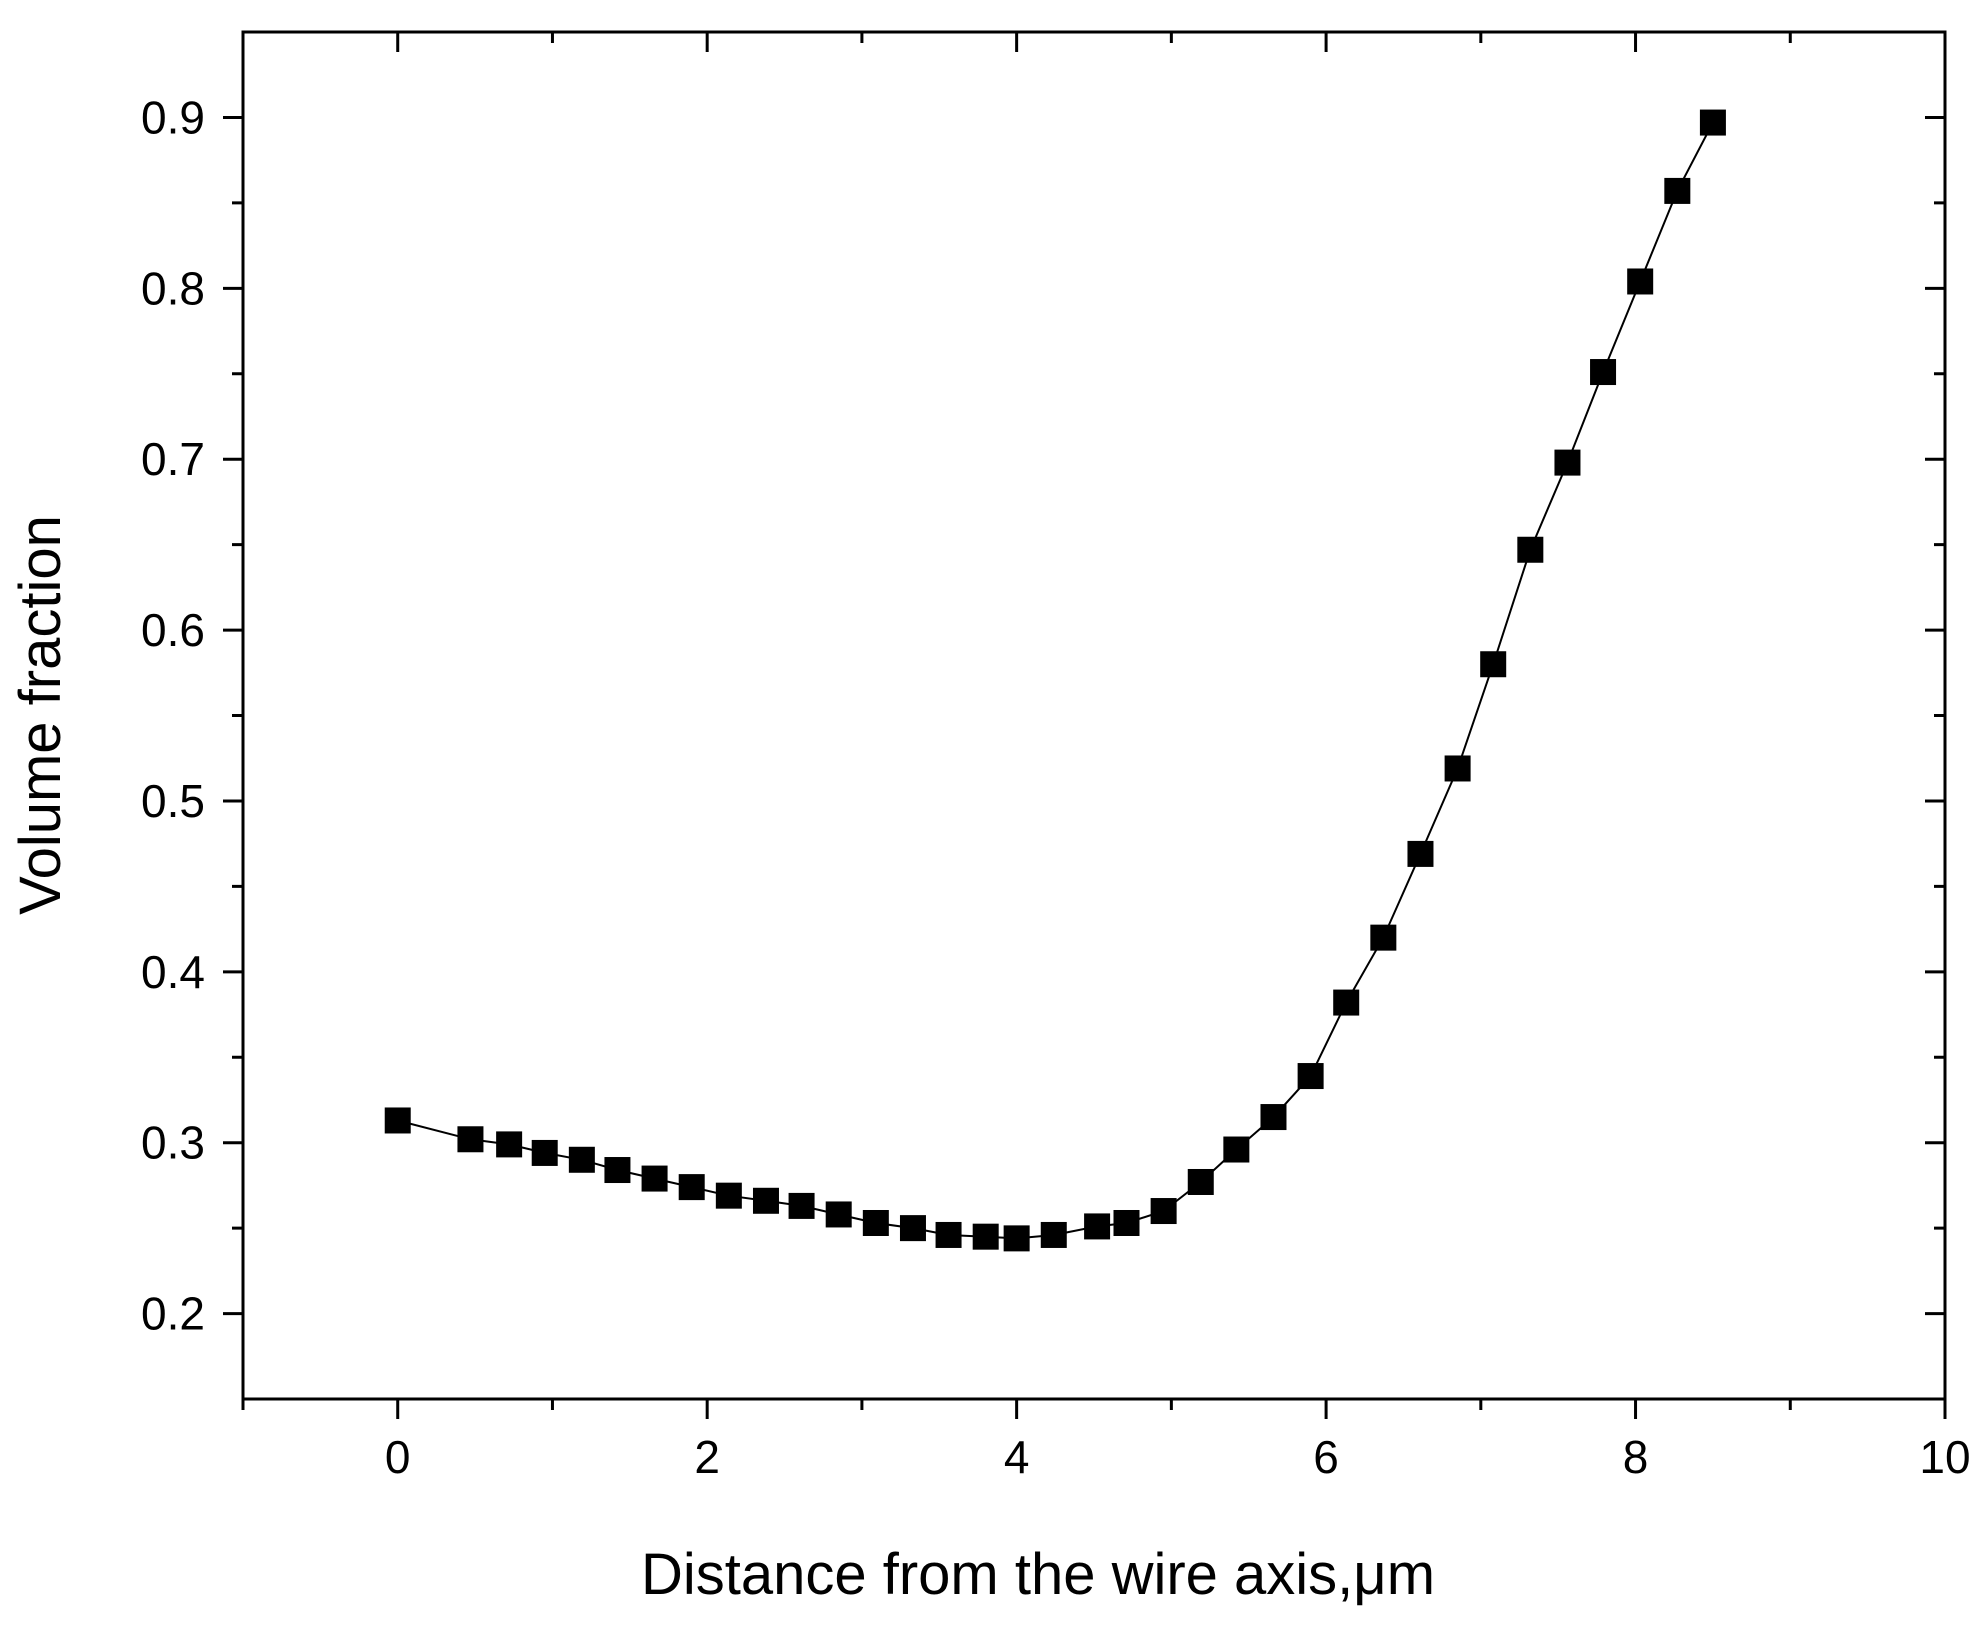 The width and height of the screenshot is (1983, 1632). I want to click on y-axis-title: Volume fraction, so click(40, 715).